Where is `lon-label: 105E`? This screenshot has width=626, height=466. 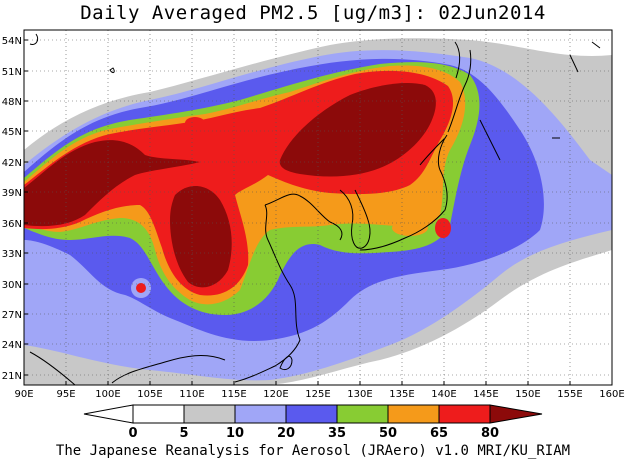
lon-label: 105E is located at coordinates (149, 394).